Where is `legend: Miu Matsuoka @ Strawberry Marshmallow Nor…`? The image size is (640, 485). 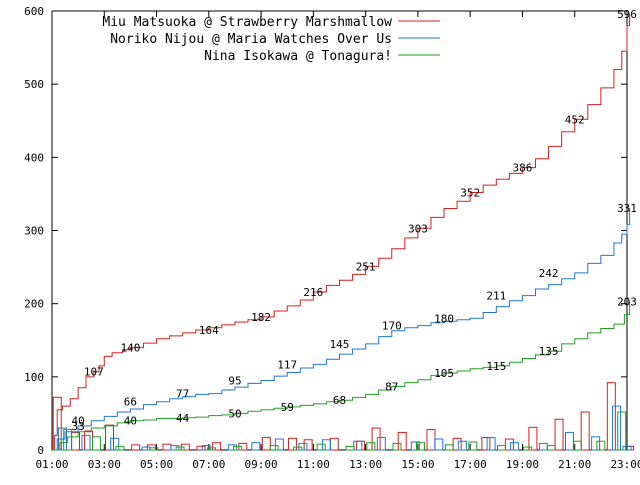
legend: Miu Matsuoka @ Strawberry Marshmallow Nor… is located at coordinates (271, 39).